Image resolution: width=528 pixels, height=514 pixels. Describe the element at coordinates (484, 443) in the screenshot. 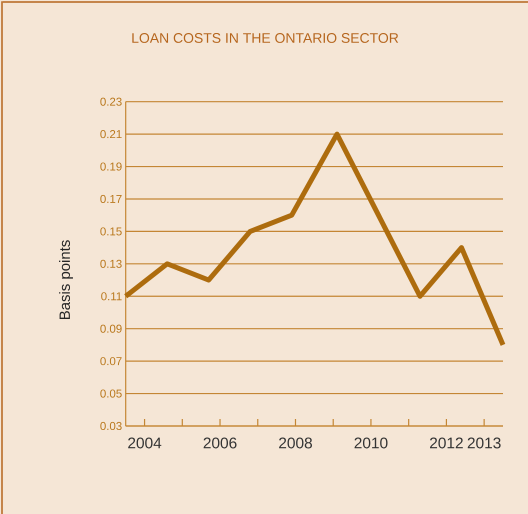

I see `x-tick-label: 2013` at that location.